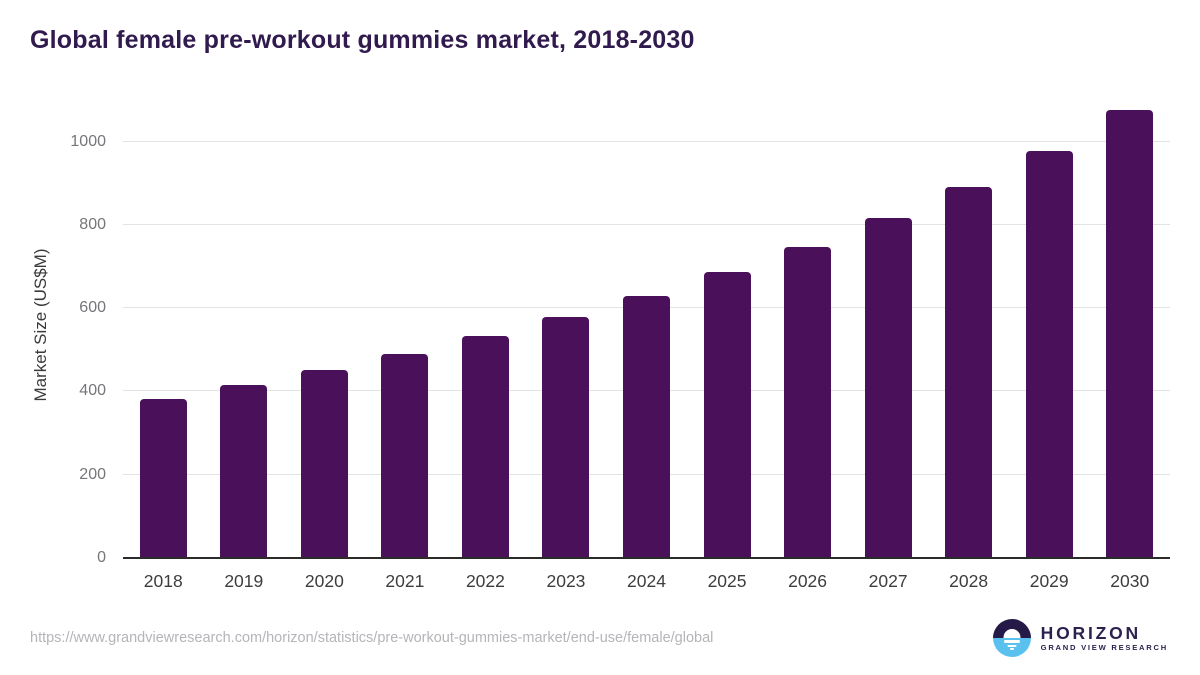 The height and width of the screenshot is (675, 1200). What do you see at coordinates (1011, 628) in the screenshot?
I see `logo-sky-half` at bounding box center [1011, 628].